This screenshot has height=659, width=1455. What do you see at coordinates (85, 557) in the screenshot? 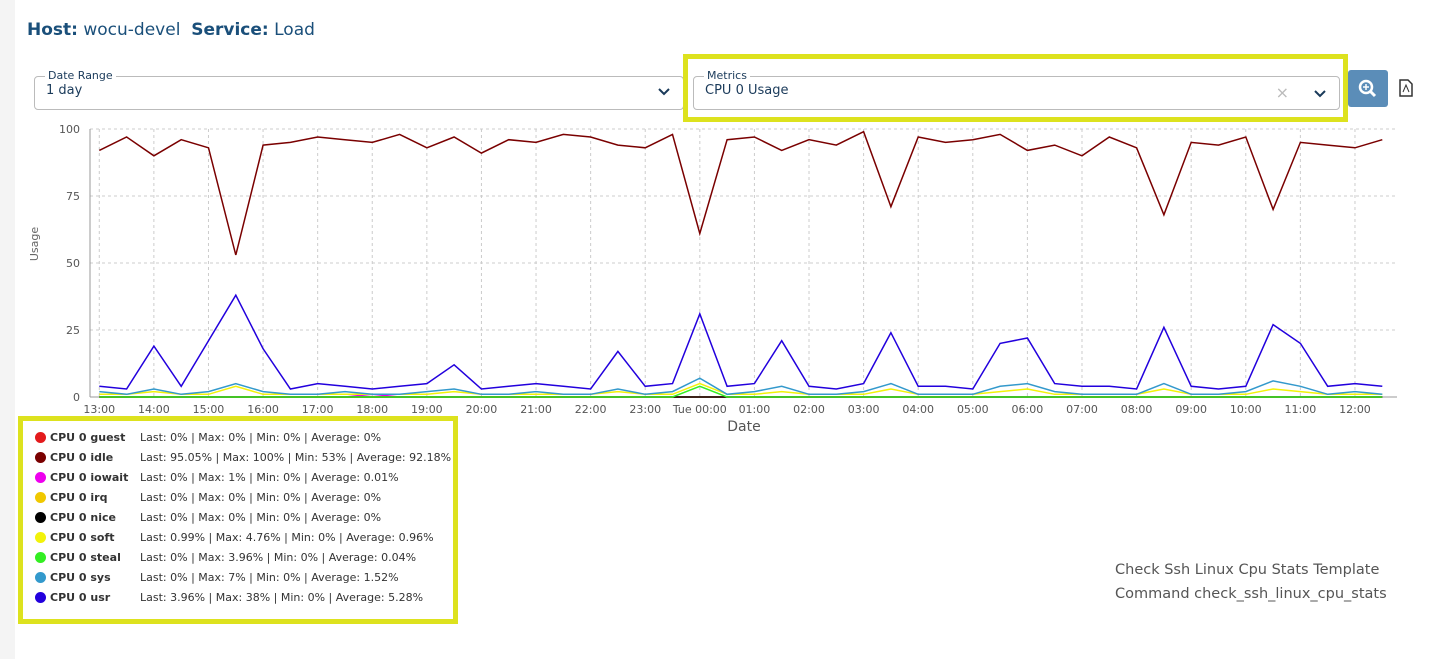
I see `legend-name: CPU 0 steal` at bounding box center [85, 557].